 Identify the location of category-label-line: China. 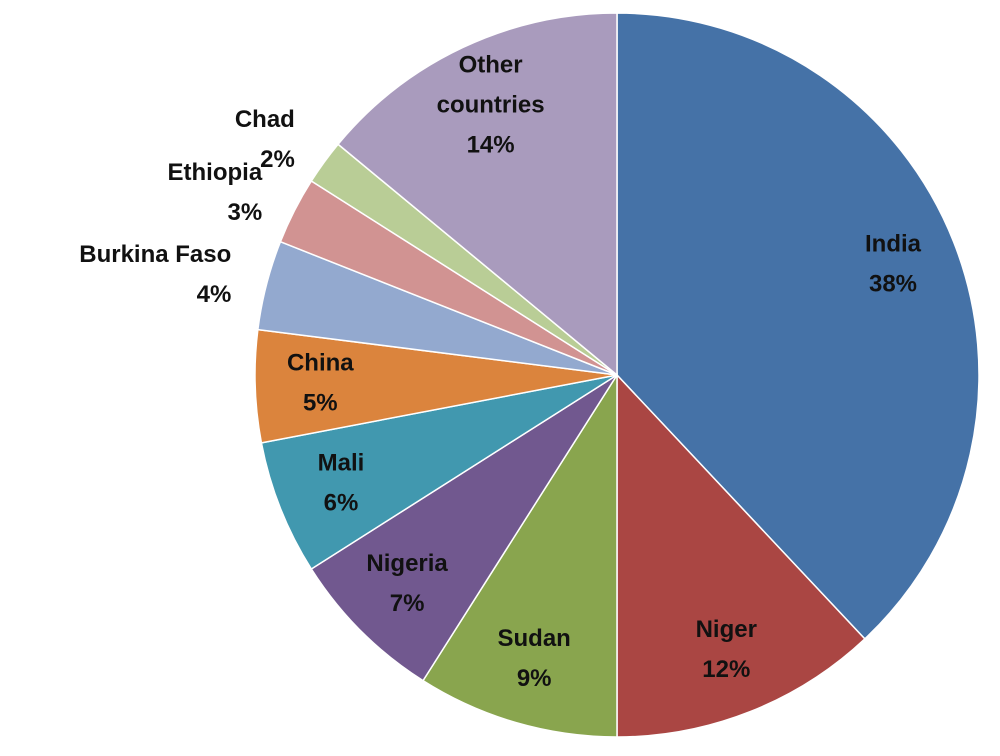
(320, 363).